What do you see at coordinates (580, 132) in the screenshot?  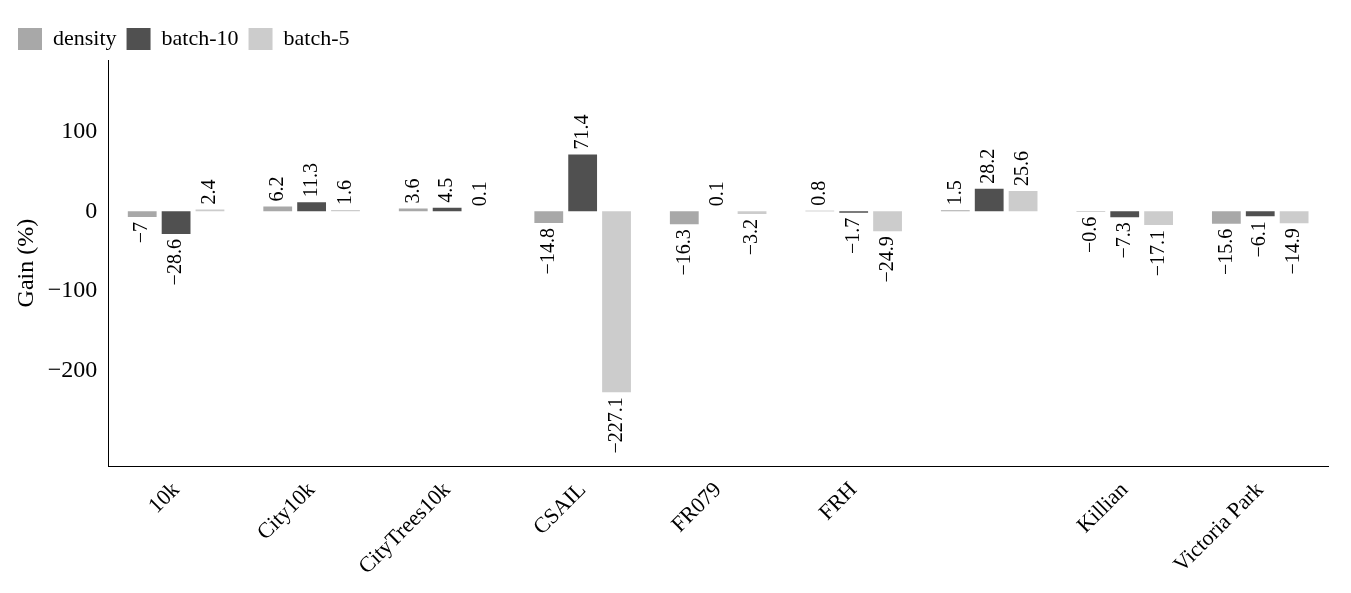 I see `data-label: 71.4` at bounding box center [580, 132].